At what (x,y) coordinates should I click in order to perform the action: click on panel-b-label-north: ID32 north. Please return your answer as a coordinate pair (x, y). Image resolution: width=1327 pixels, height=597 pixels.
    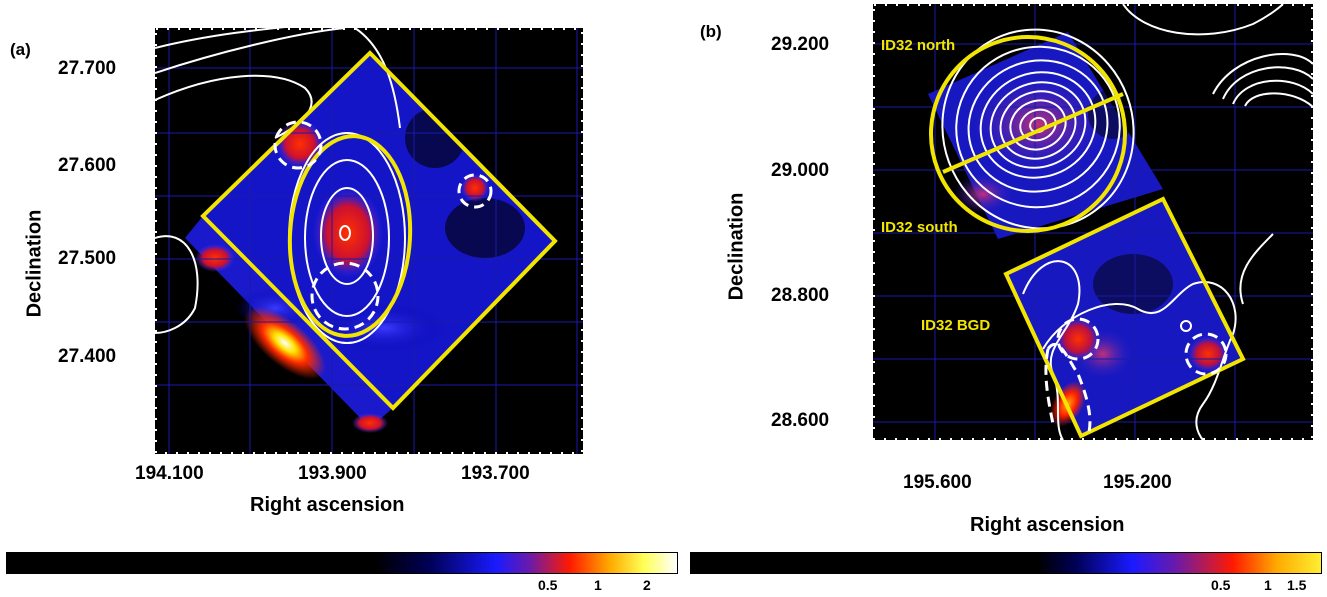
    Looking at the image, I should click on (918, 45).